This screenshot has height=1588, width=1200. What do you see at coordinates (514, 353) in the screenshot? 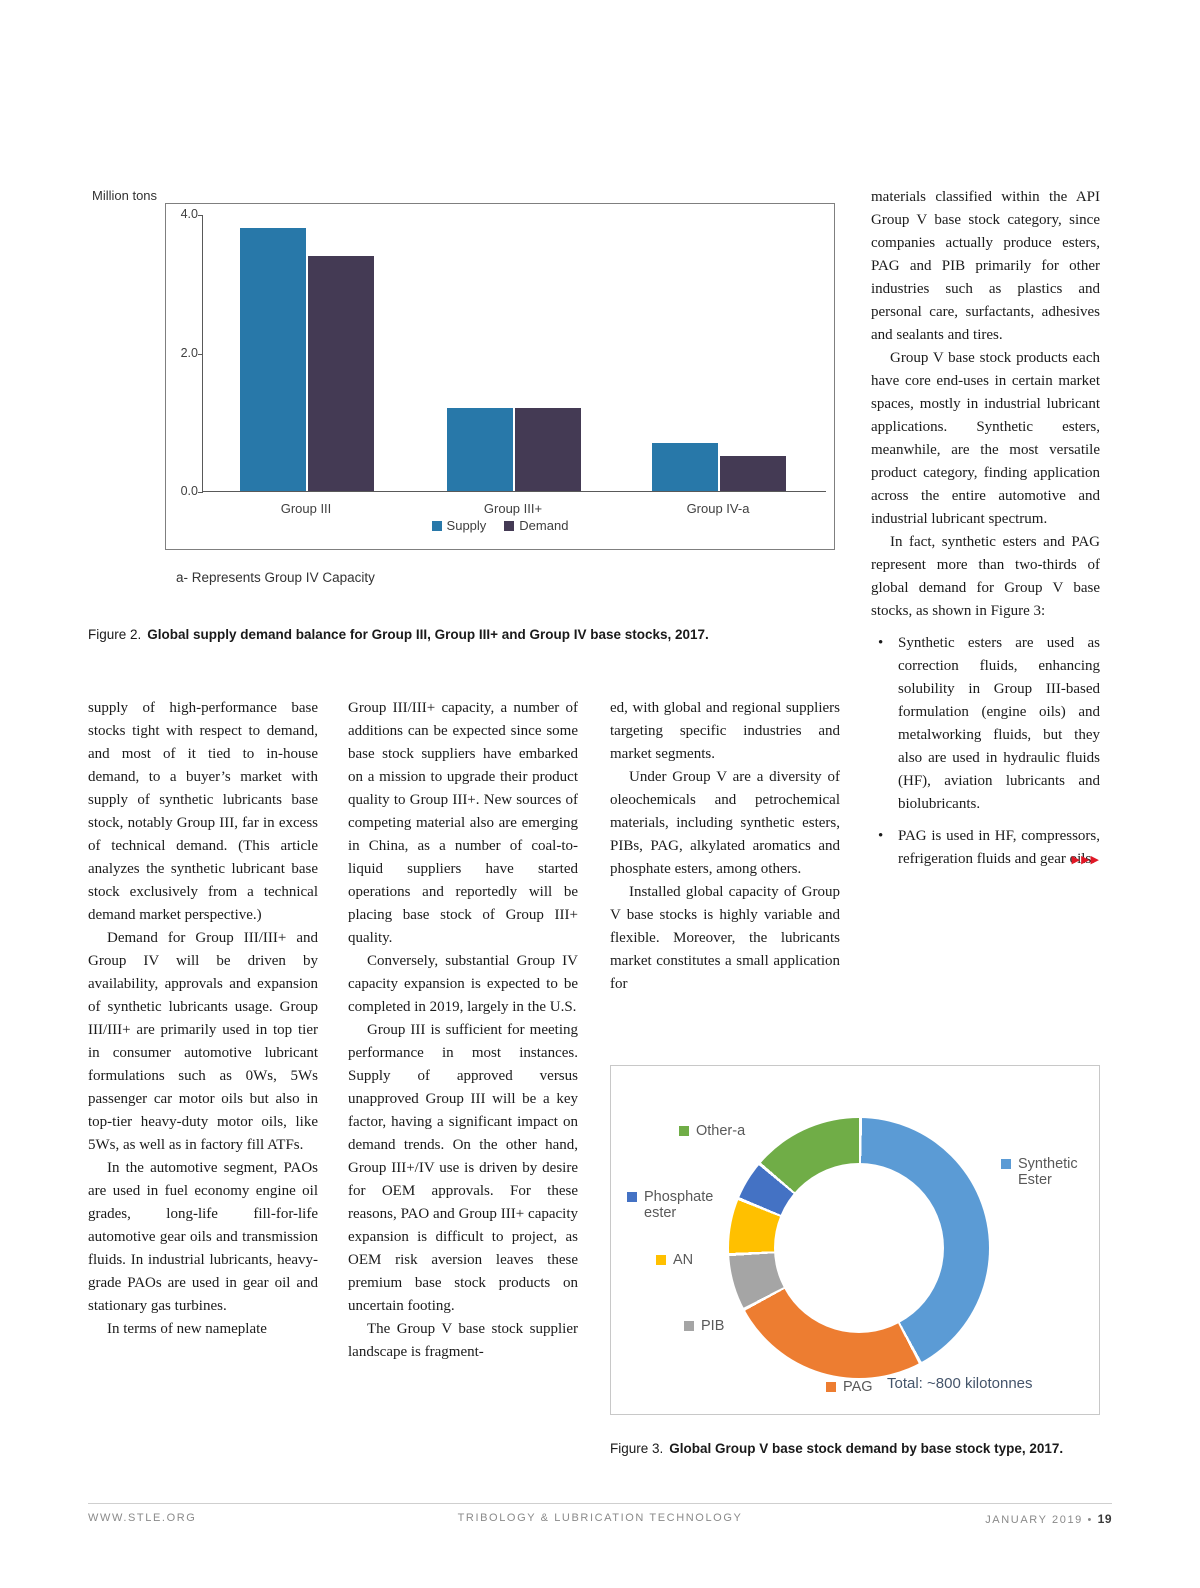
I see `plot-area` at bounding box center [514, 353].